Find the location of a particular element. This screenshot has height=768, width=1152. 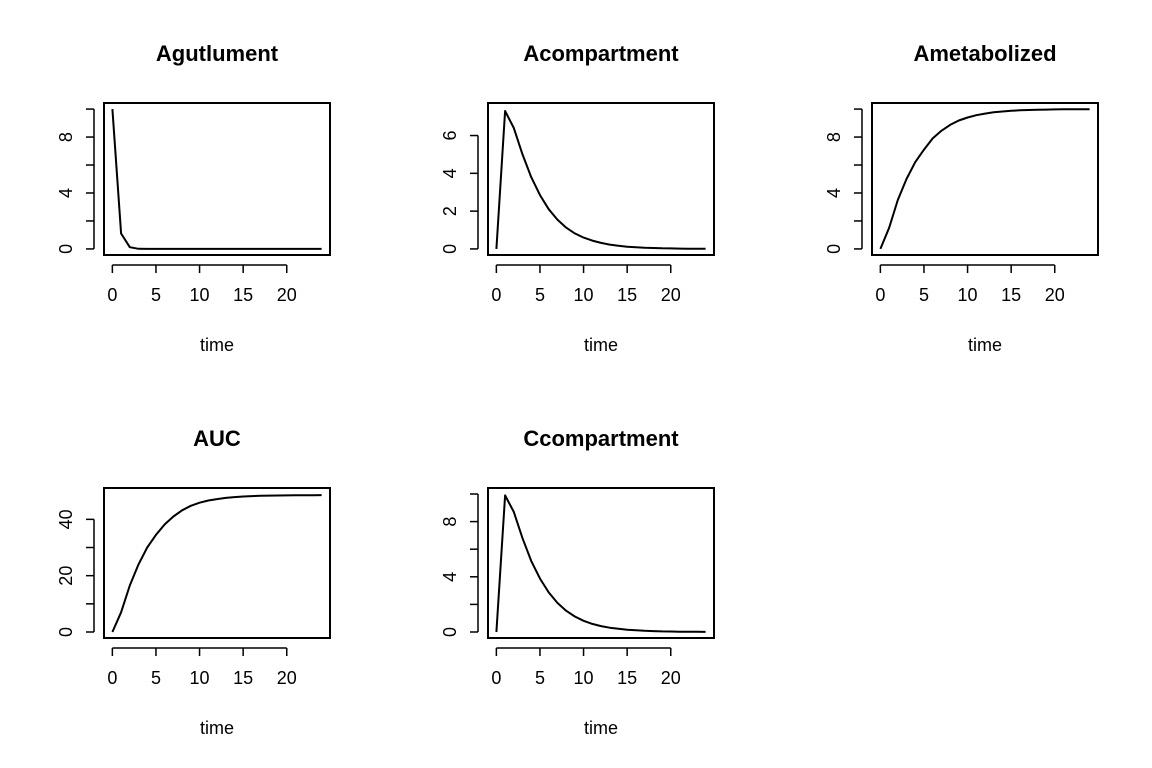

chart-panel-5: Ccompartment 0 5 10 15 20 time 0 4 8 is located at coordinates (577, 582).